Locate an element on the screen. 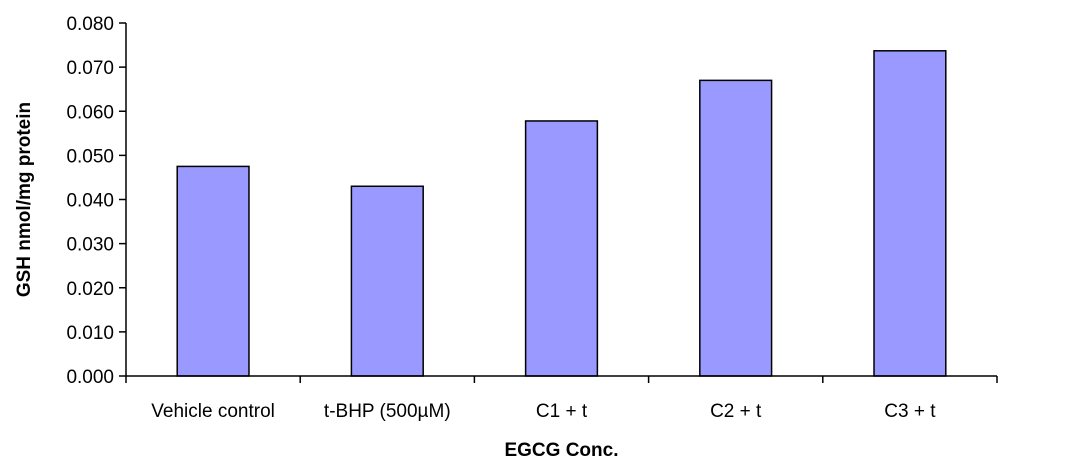  y-tick-label: 0.010 is located at coordinates (90, 333).